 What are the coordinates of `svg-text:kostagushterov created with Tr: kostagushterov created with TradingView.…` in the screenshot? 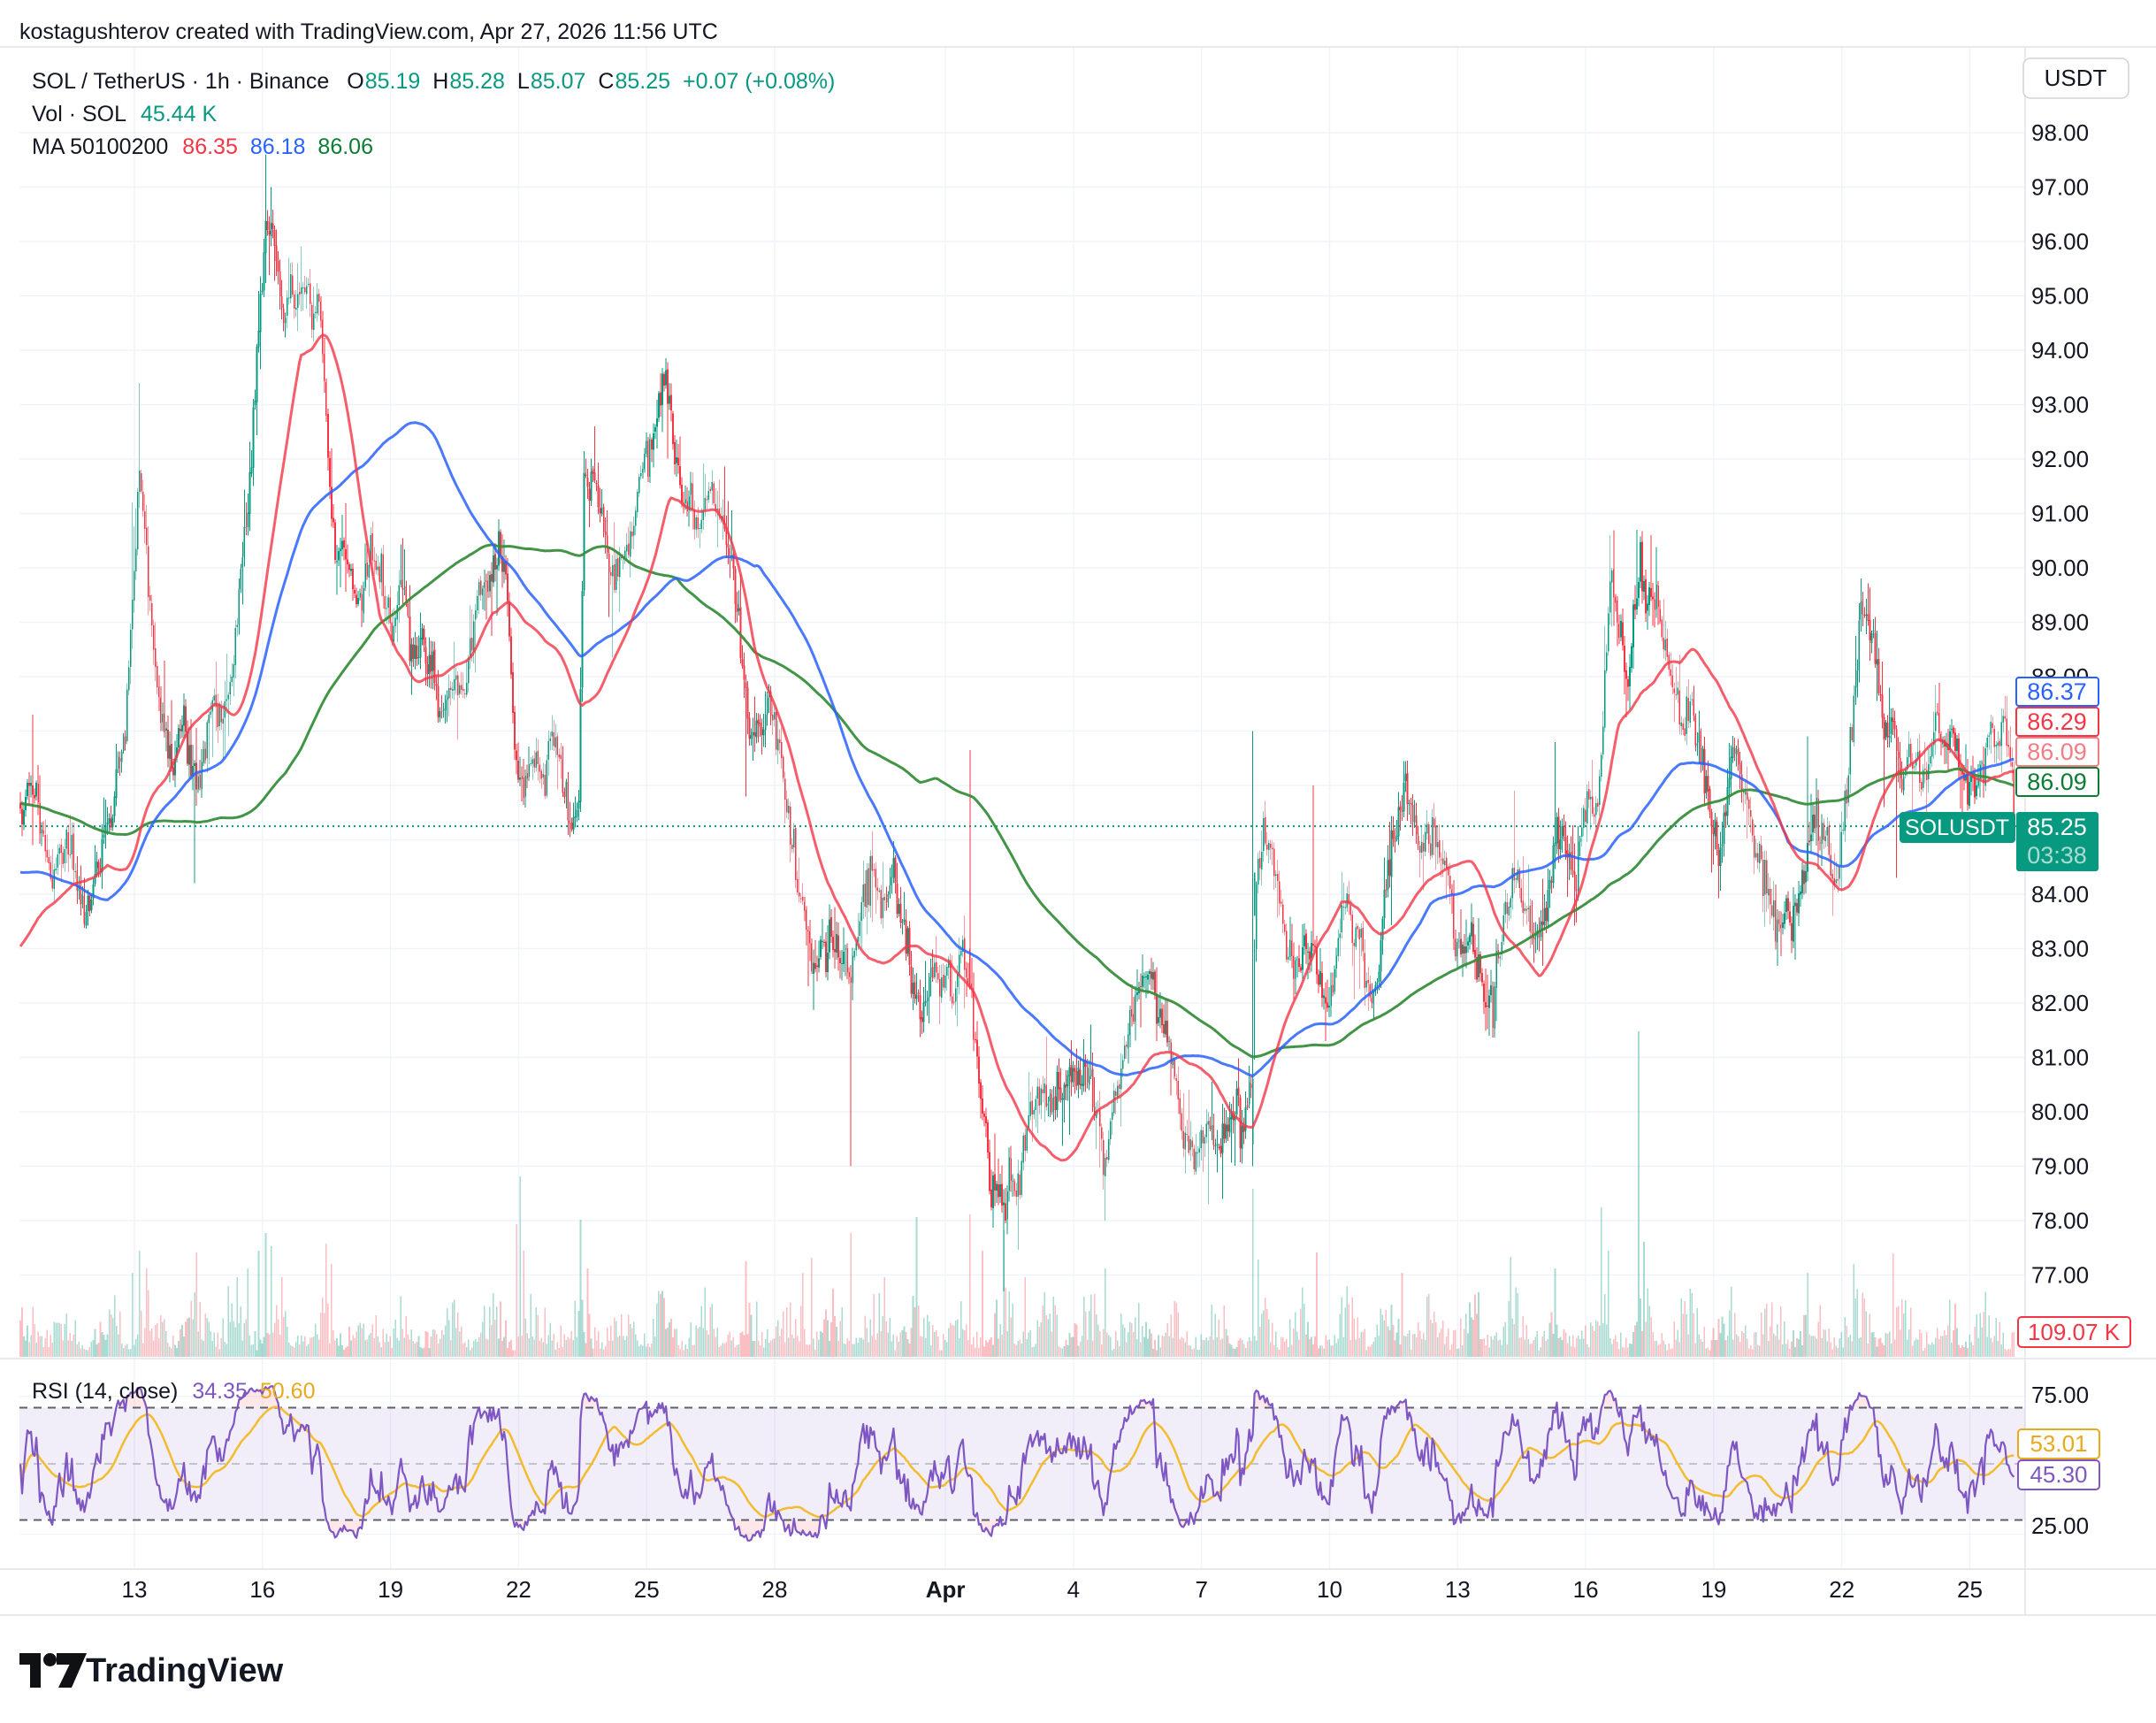 It's located at (368, 31).